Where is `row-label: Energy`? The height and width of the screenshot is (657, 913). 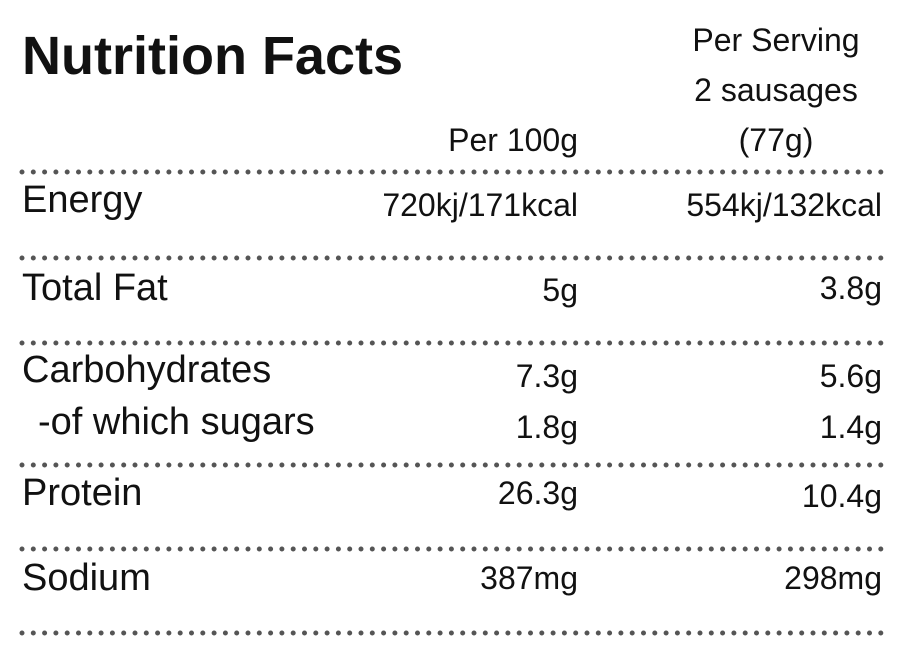
row-label: Energy is located at coordinates (82, 200).